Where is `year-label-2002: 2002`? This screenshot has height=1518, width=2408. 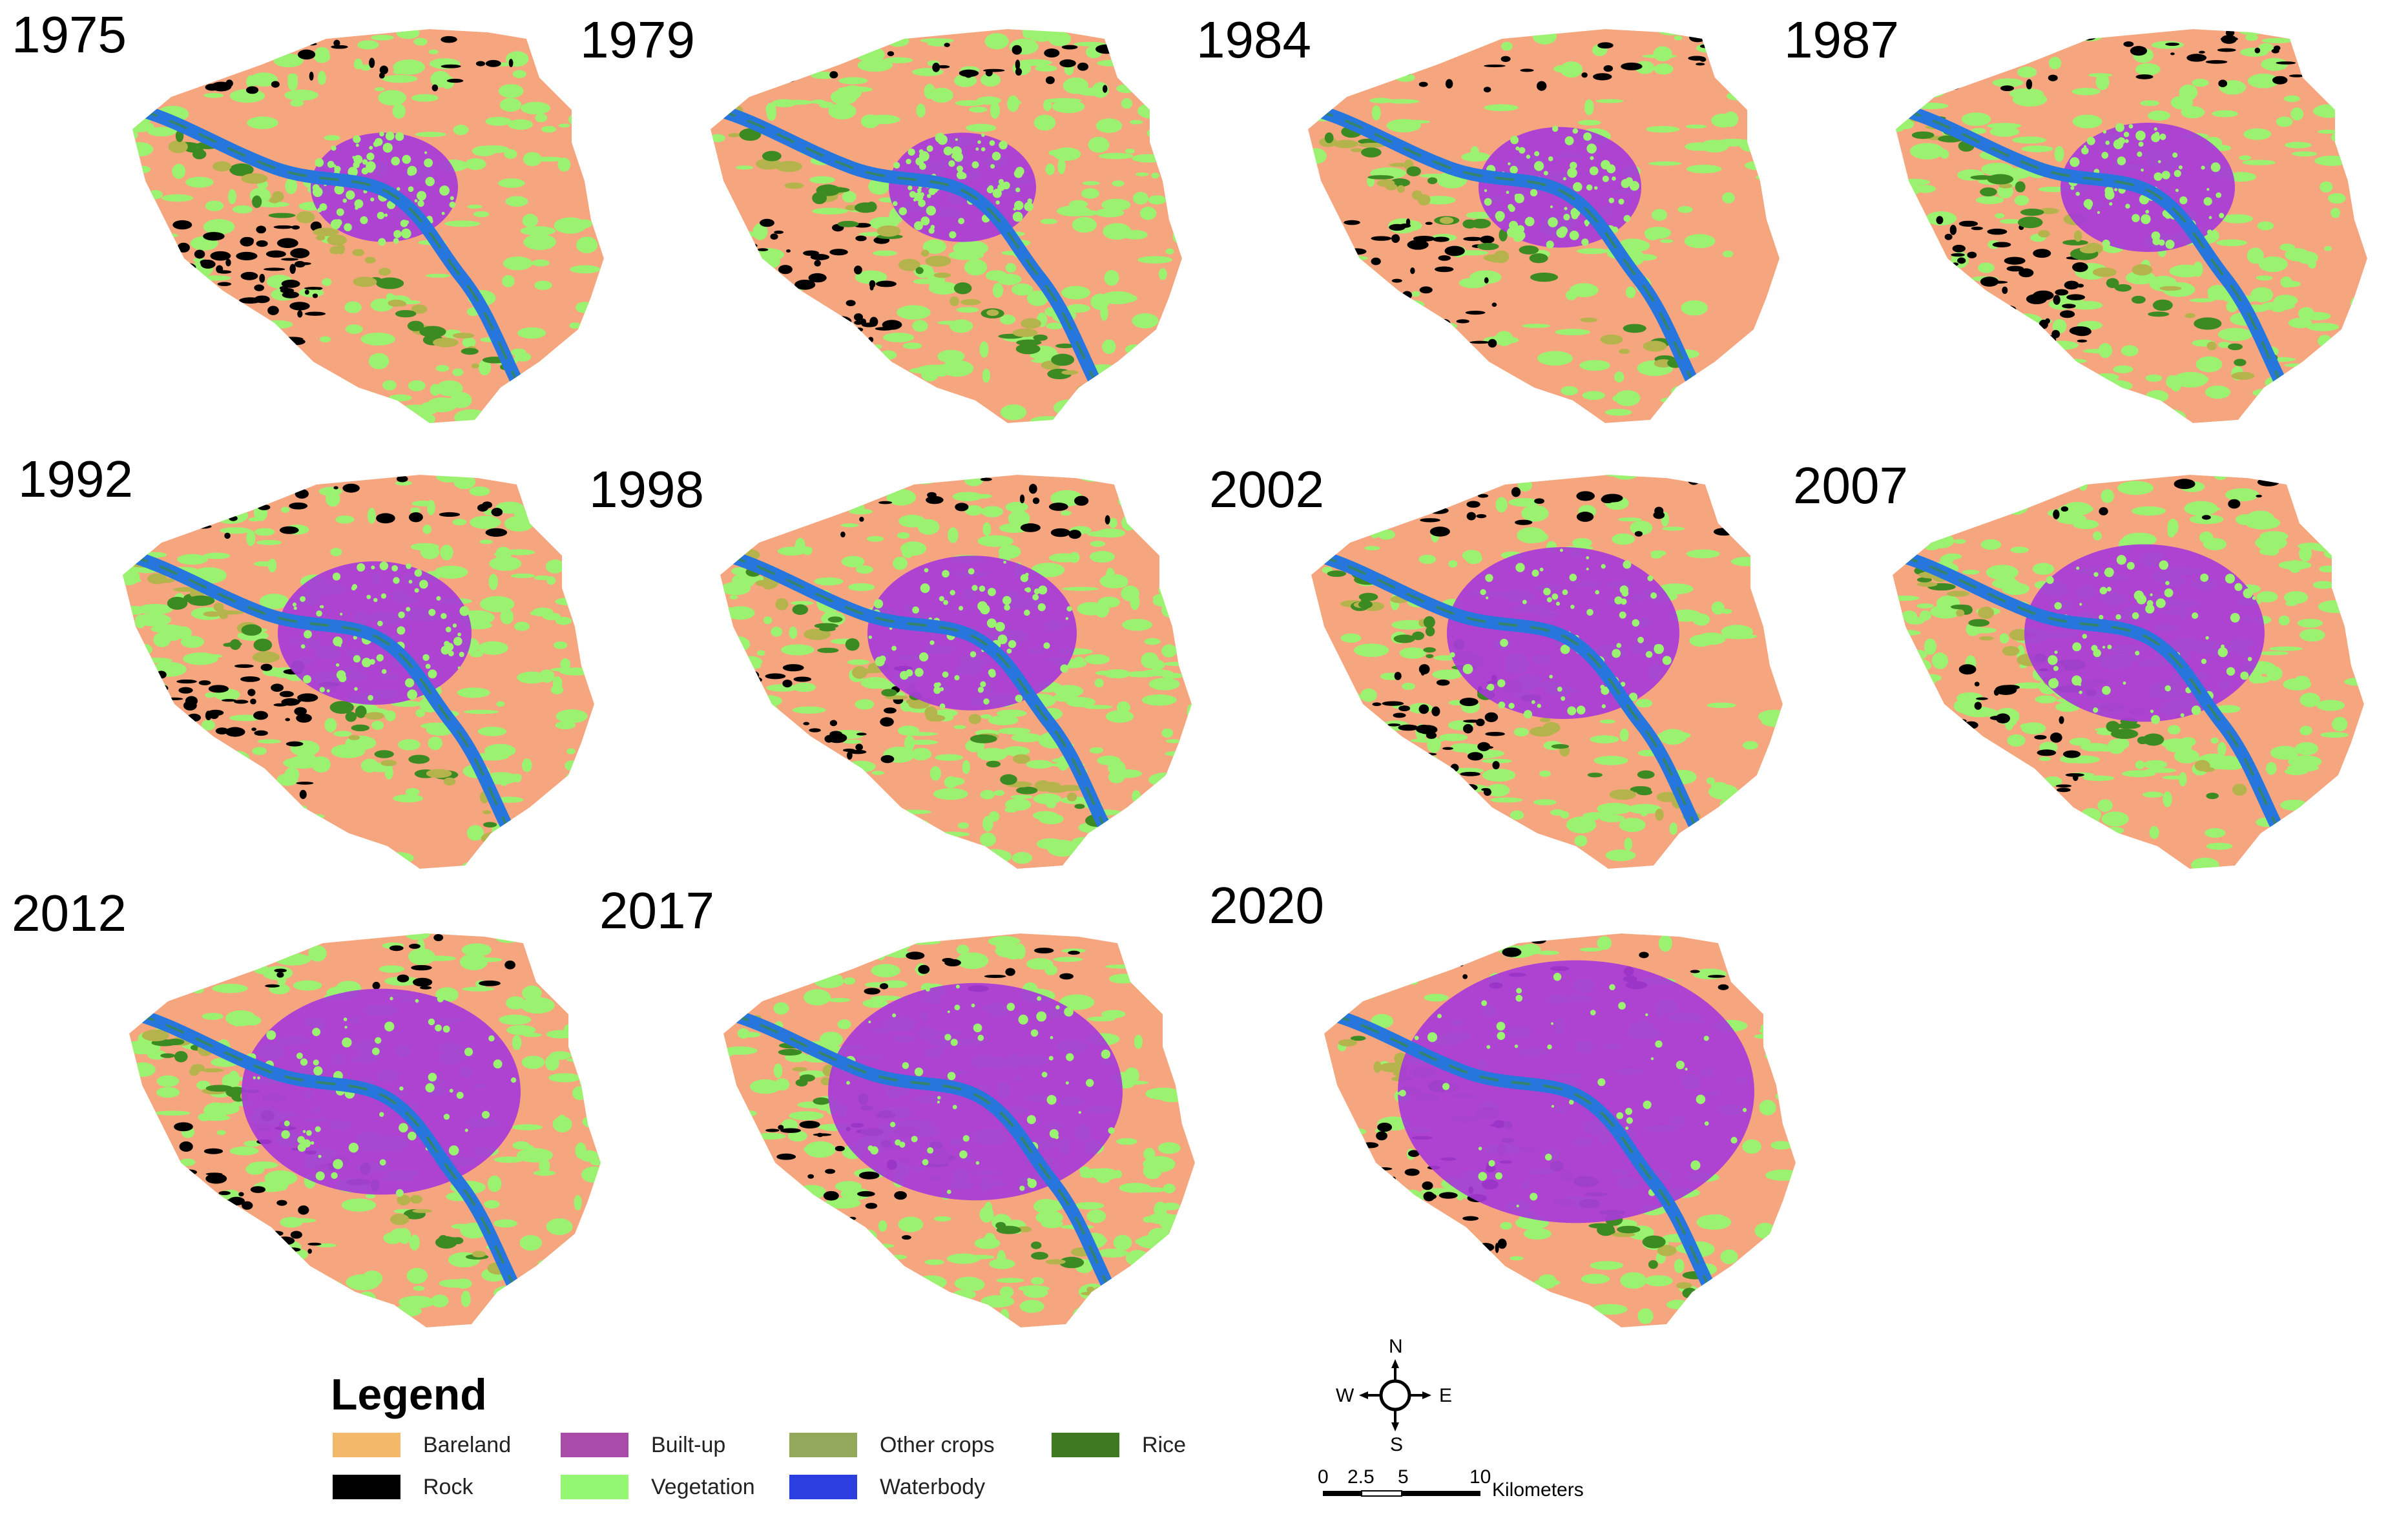
year-label-2002: 2002 is located at coordinates (1266, 490).